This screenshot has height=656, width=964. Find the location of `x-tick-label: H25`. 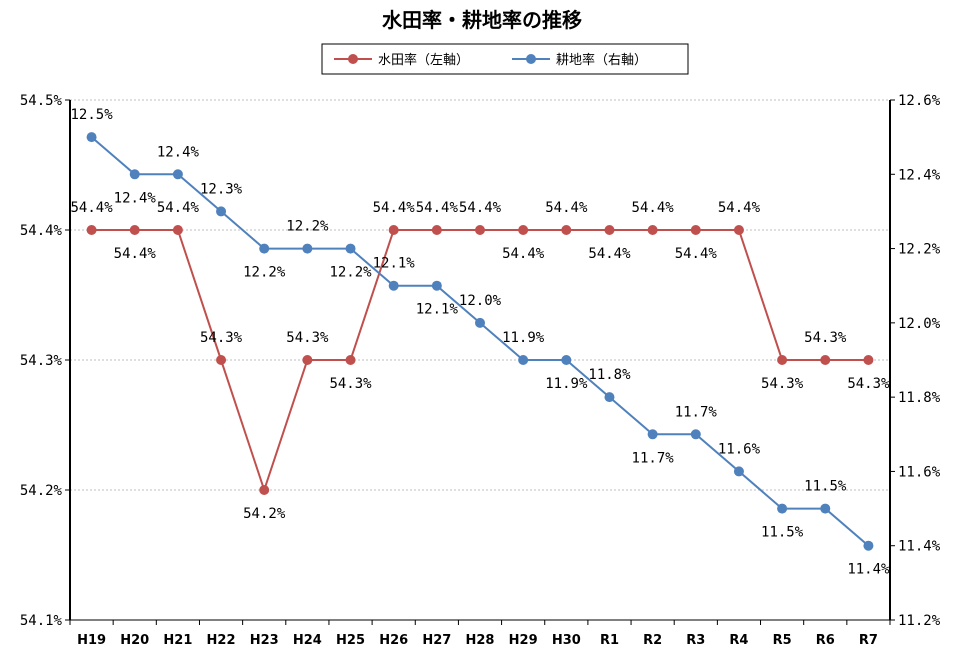

x-tick-label: H25 is located at coordinates (350, 640).